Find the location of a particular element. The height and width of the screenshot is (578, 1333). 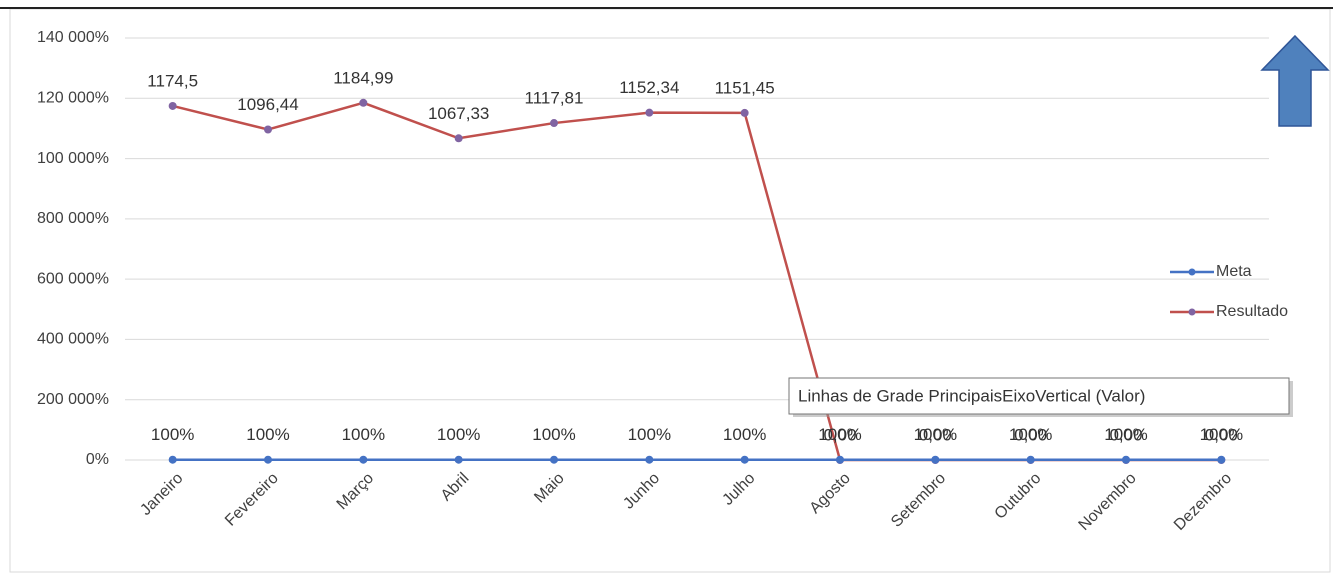

up-arrow-icon is located at coordinates (1295, 80).